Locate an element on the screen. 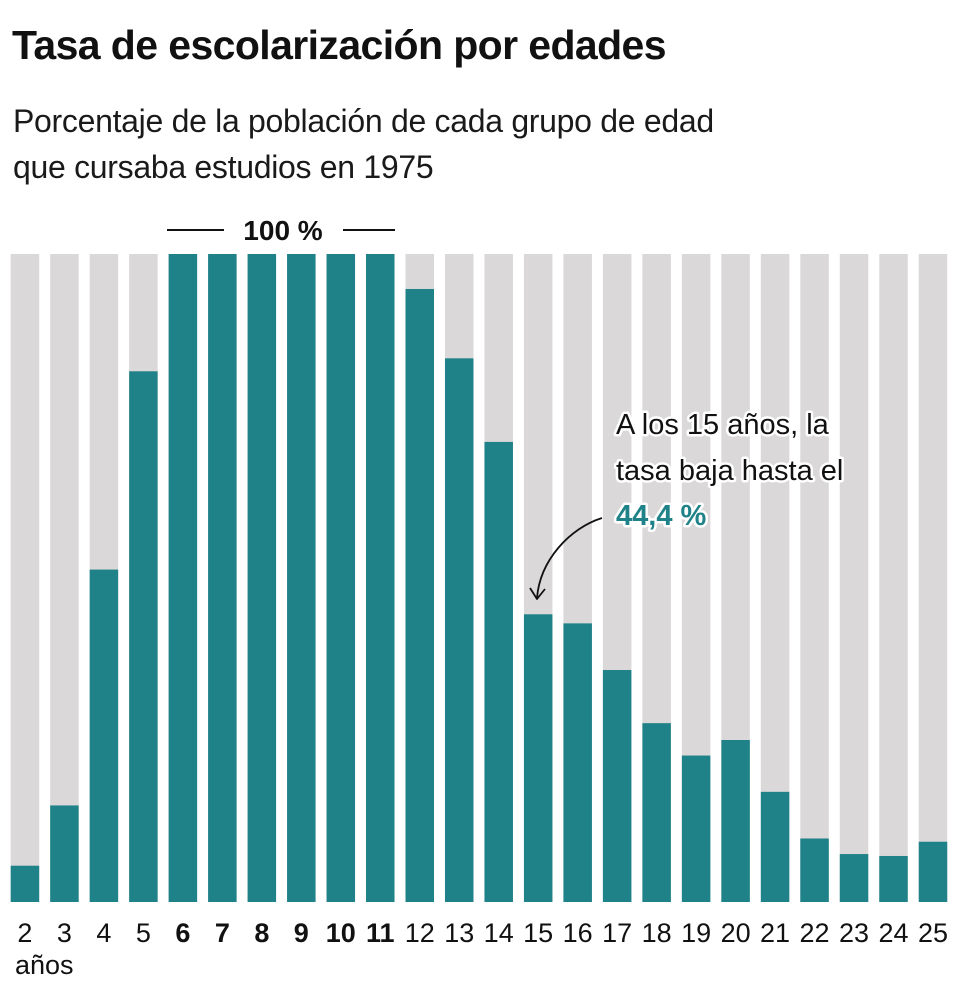  x-tick-label-22: 22 is located at coordinates (815, 933).